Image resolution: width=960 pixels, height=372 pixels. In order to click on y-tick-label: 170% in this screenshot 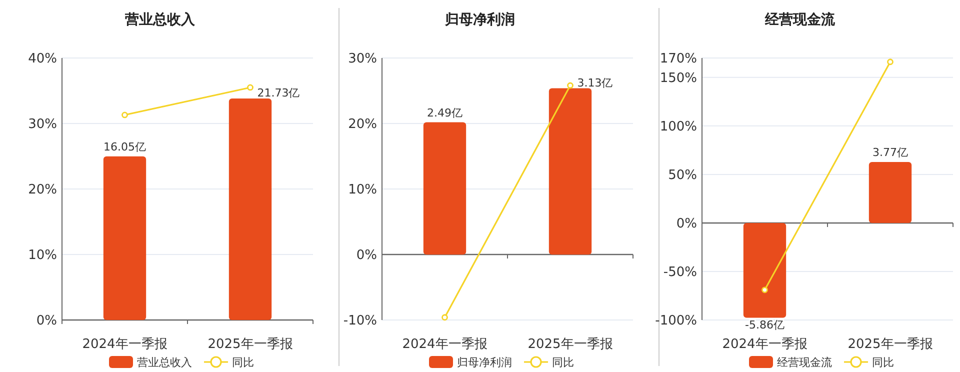, I will do `click(678, 59)`.